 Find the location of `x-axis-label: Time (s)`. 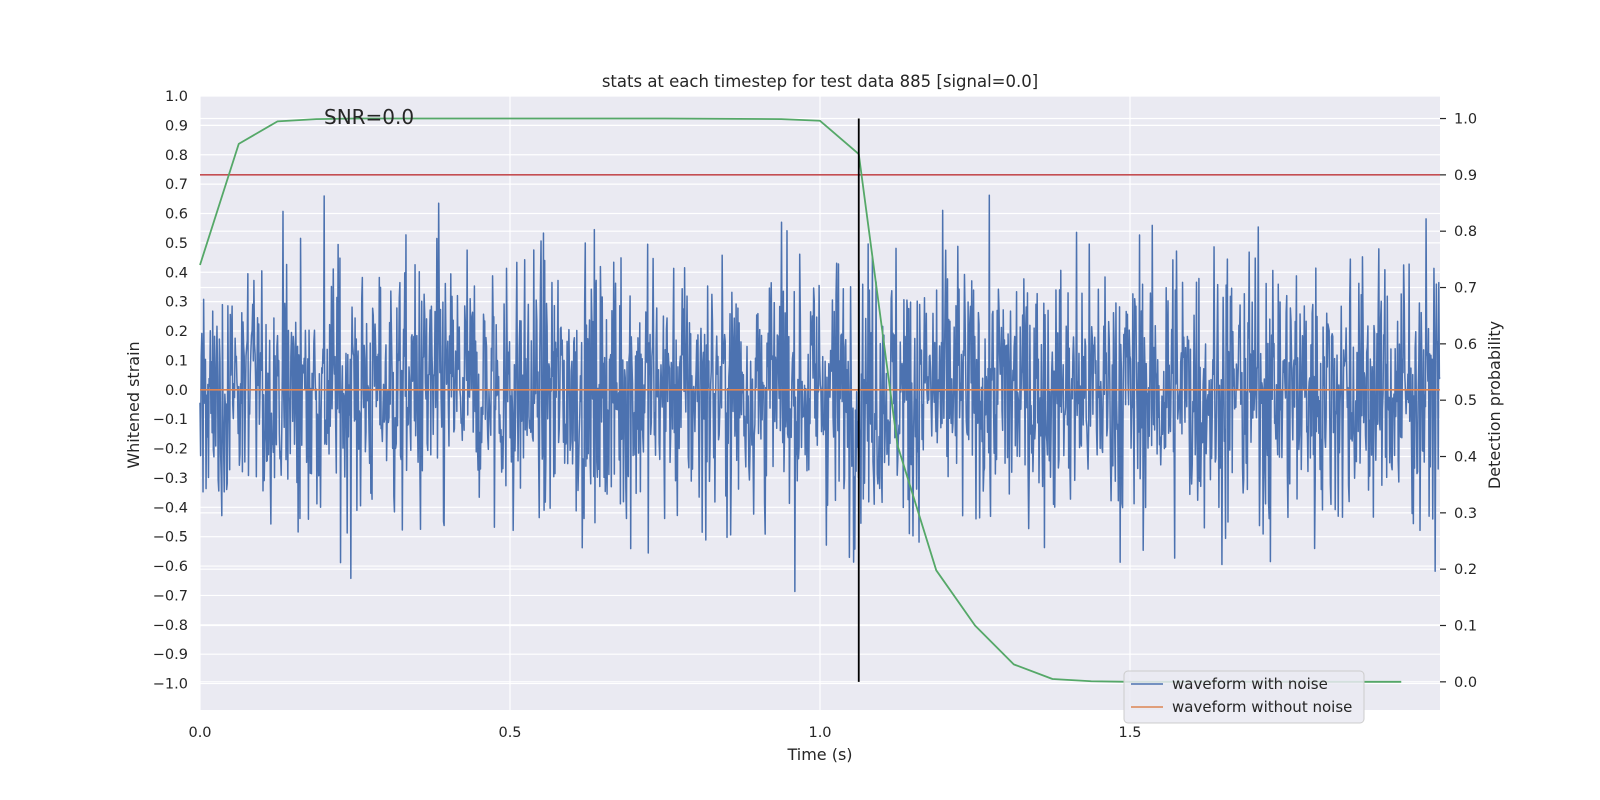

x-axis-label: Time (s) is located at coordinates (819, 754).